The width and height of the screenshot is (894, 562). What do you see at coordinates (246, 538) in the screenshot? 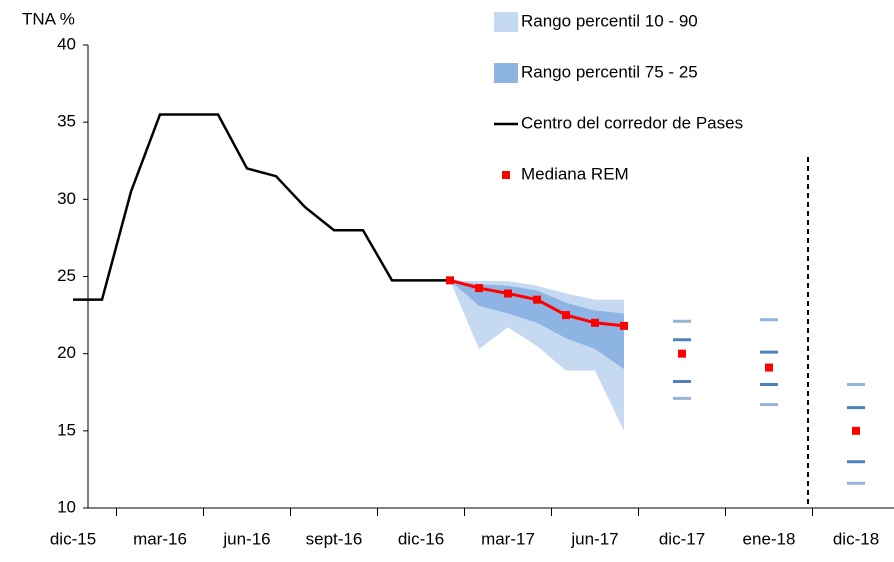
I see `x-tick-label: jun-16` at bounding box center [246, 538].